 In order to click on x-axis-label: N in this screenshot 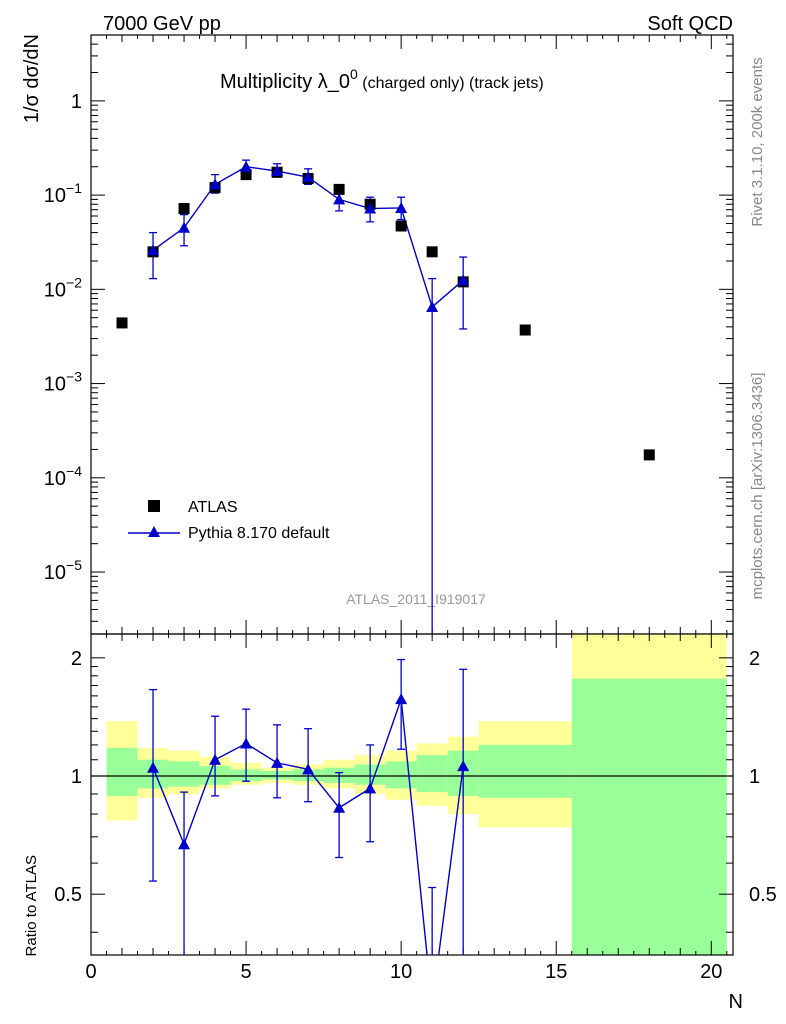, I will do `click(736, 1002)`.